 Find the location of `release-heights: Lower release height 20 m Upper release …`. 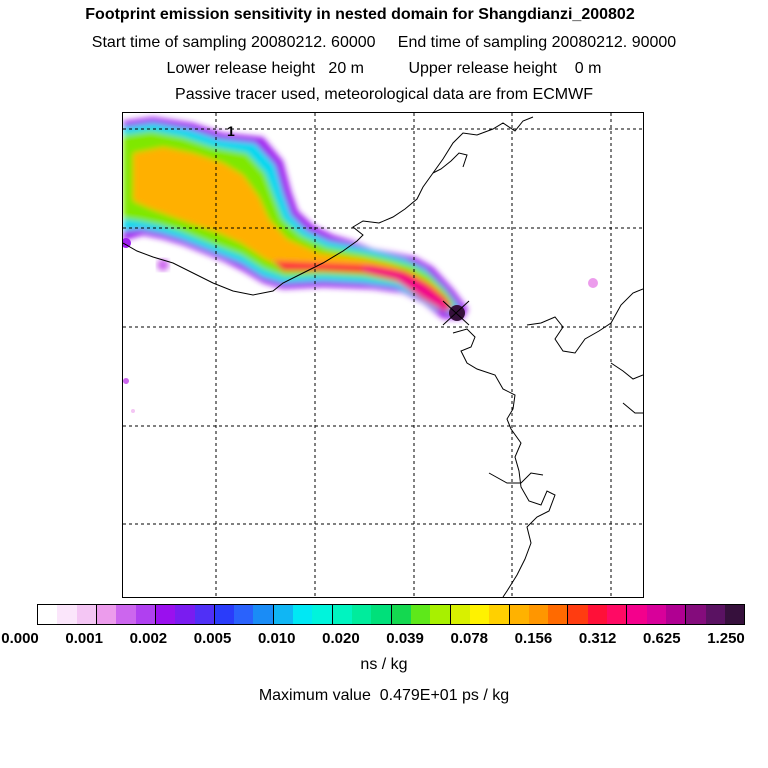

release-heights: Lower release height 20 m Upper release … is located at coordinates (384, 68).